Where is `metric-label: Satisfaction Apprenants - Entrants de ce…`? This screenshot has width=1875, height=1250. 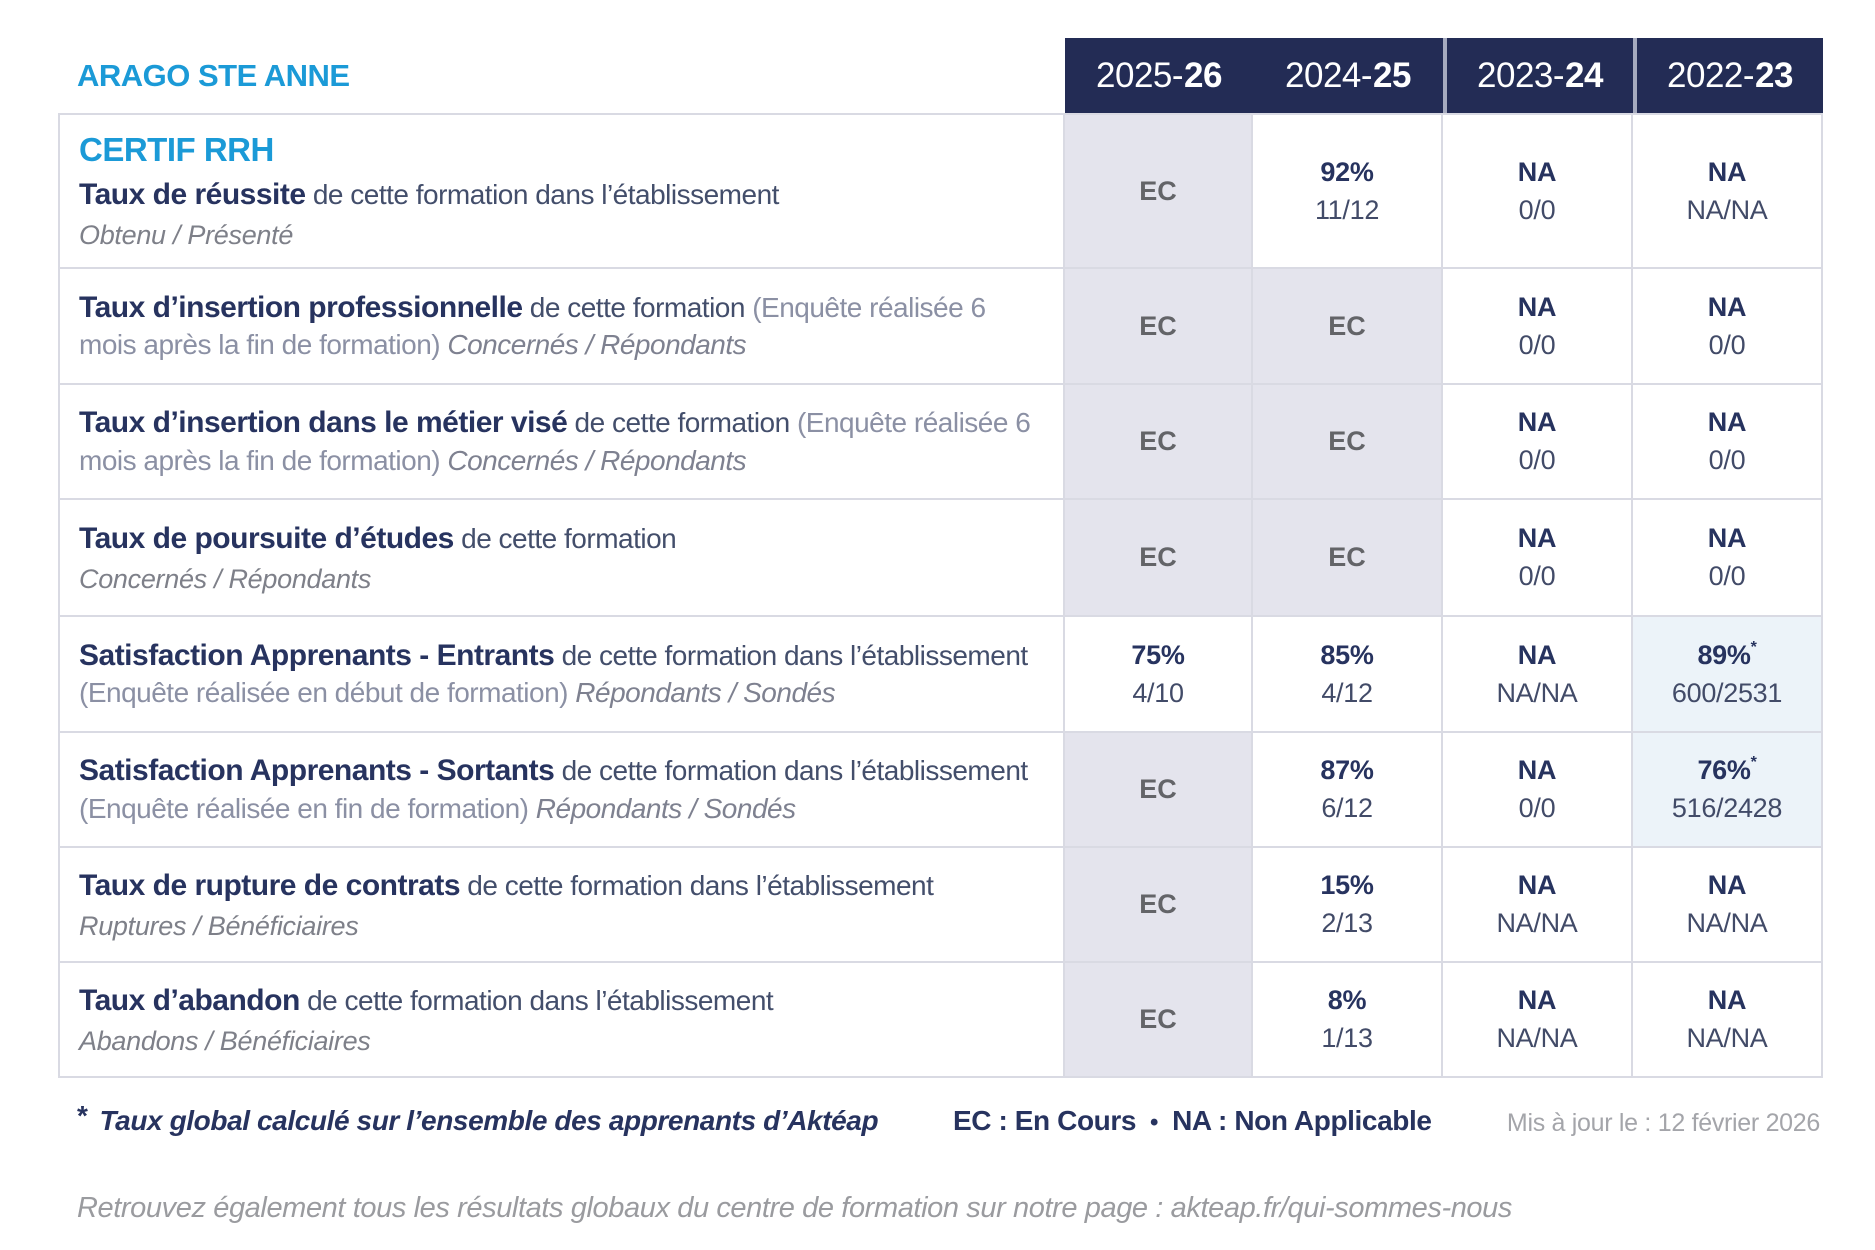
metric-label: Satisfaction Apprenants - Entrants de ce… is located at coordinates (564, 674).